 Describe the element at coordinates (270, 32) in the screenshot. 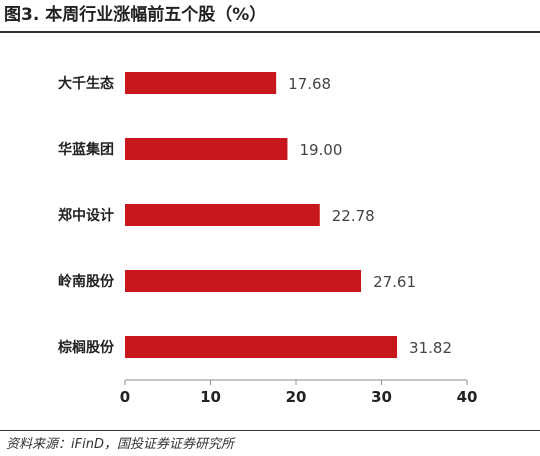

I see `title-divider` at that location.